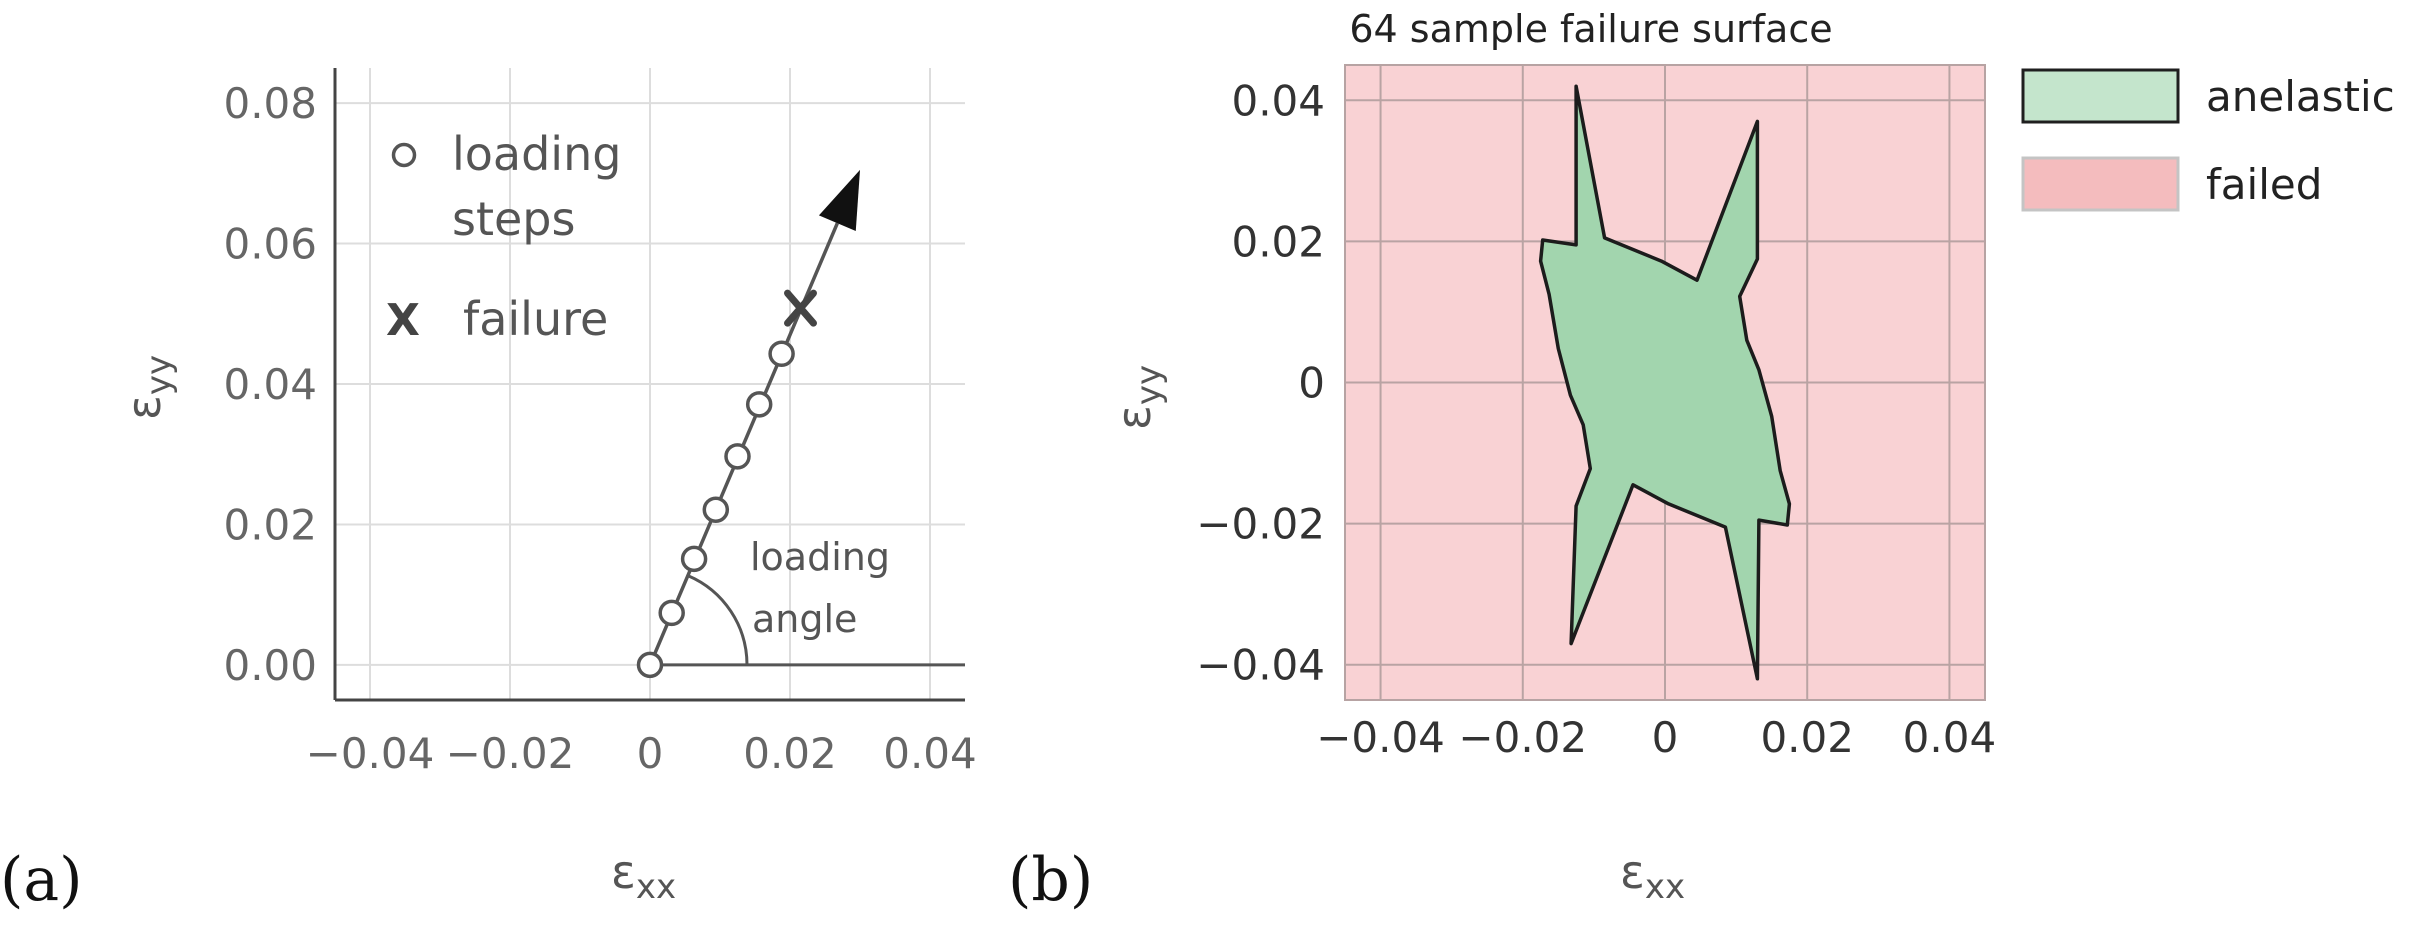  What do you see at coordinates (270, 244) in the screenshot?
I see `chart-a-ytick-label: 0.06` at bounding box center [270, 244].